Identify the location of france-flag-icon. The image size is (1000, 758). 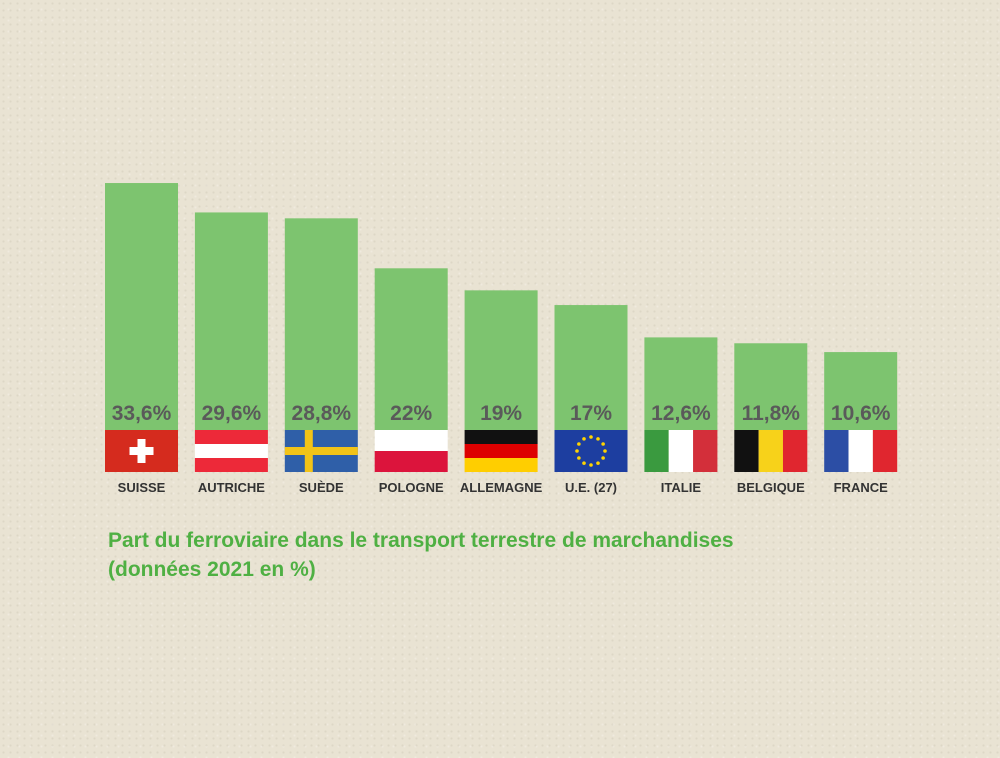
(861, 451).